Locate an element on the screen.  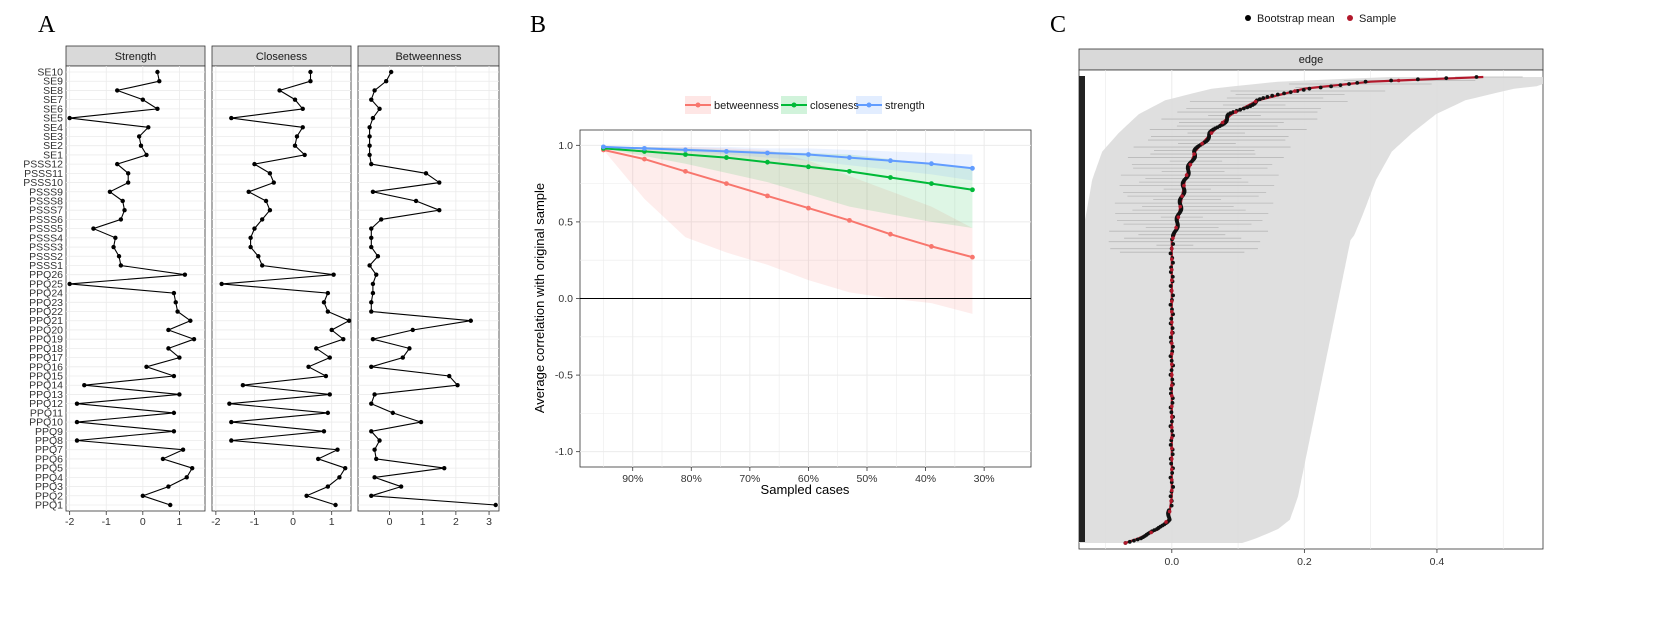
node-tick-label: PPQ9 is located at coordinates (49, 432).